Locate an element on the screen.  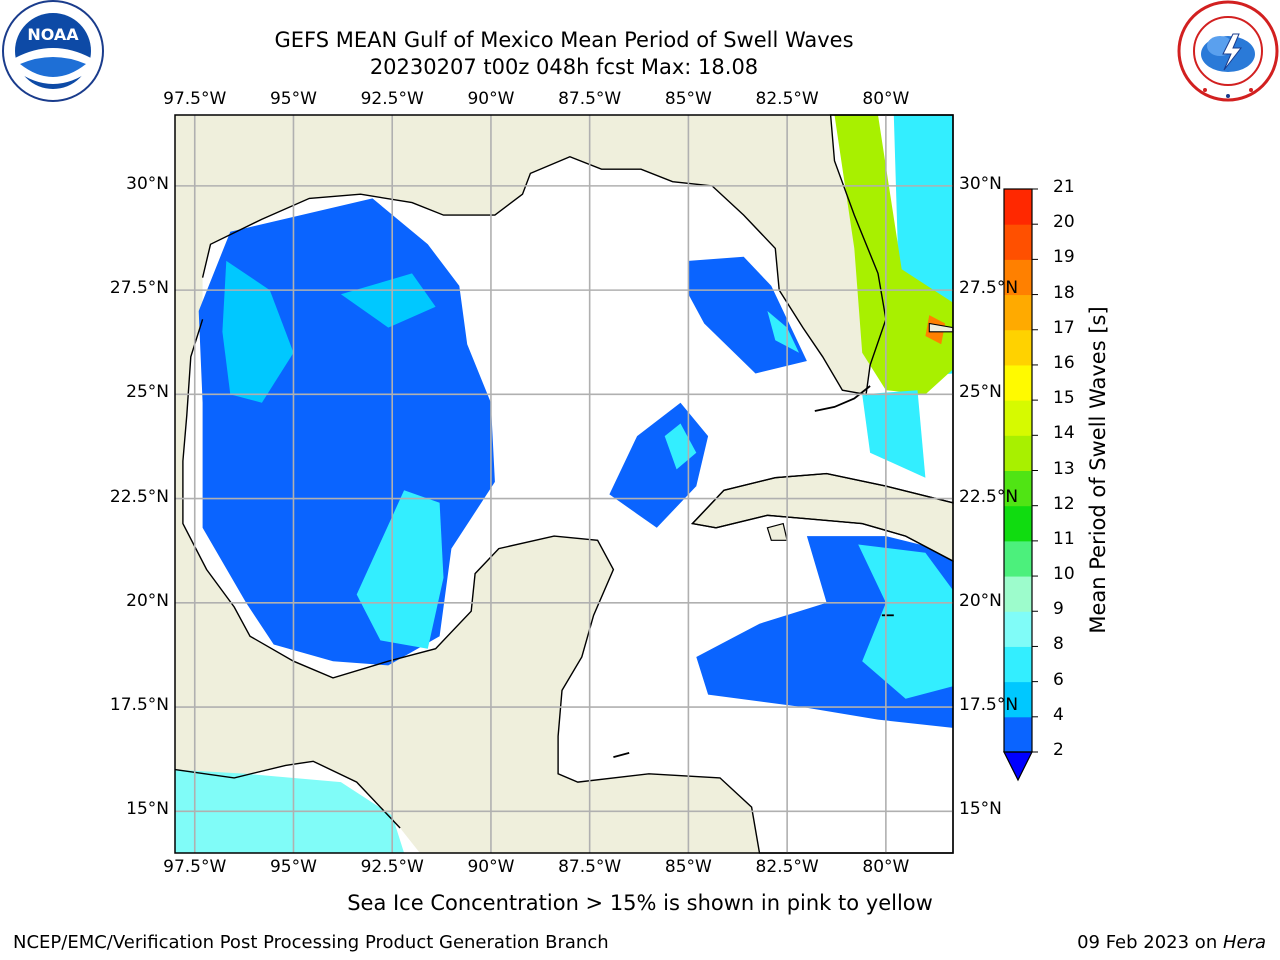
y-tick-label-right: 20°N is located at coordinates (980, 600).